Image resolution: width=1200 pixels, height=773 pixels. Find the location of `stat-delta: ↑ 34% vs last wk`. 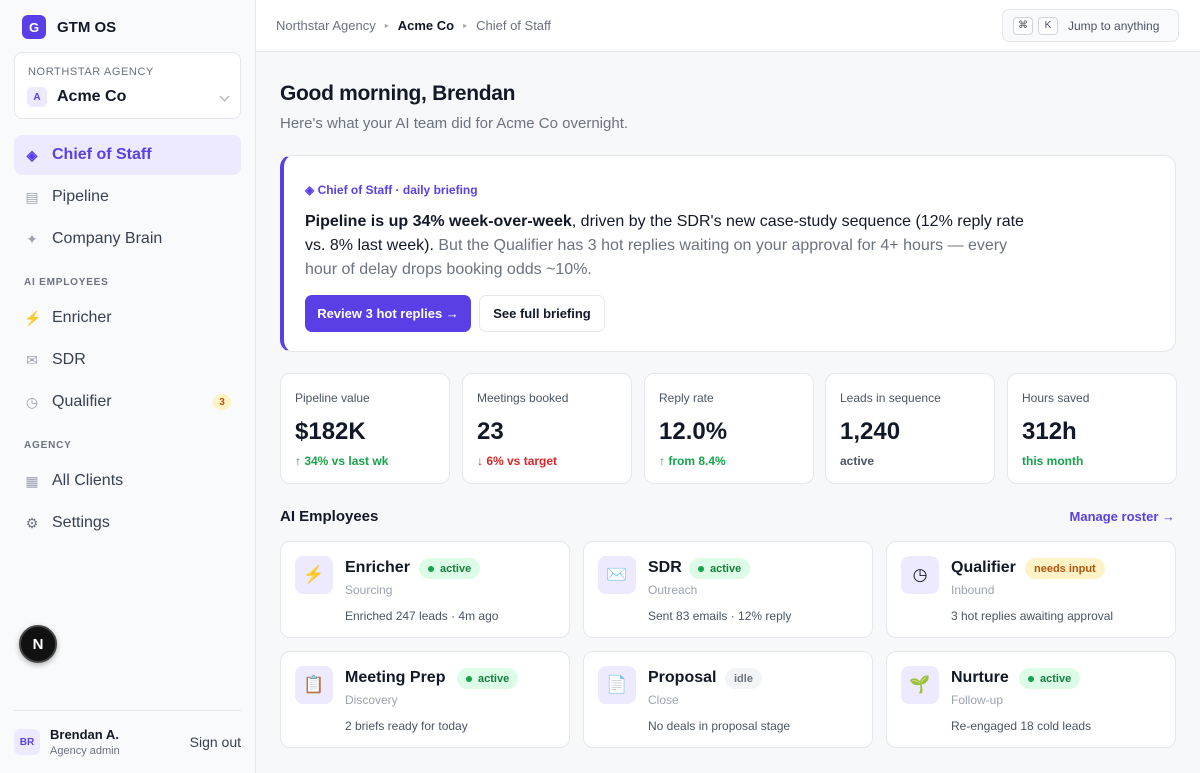

stat-delta: ↑ 34% vs last wk is located at coordinates (342, 461).